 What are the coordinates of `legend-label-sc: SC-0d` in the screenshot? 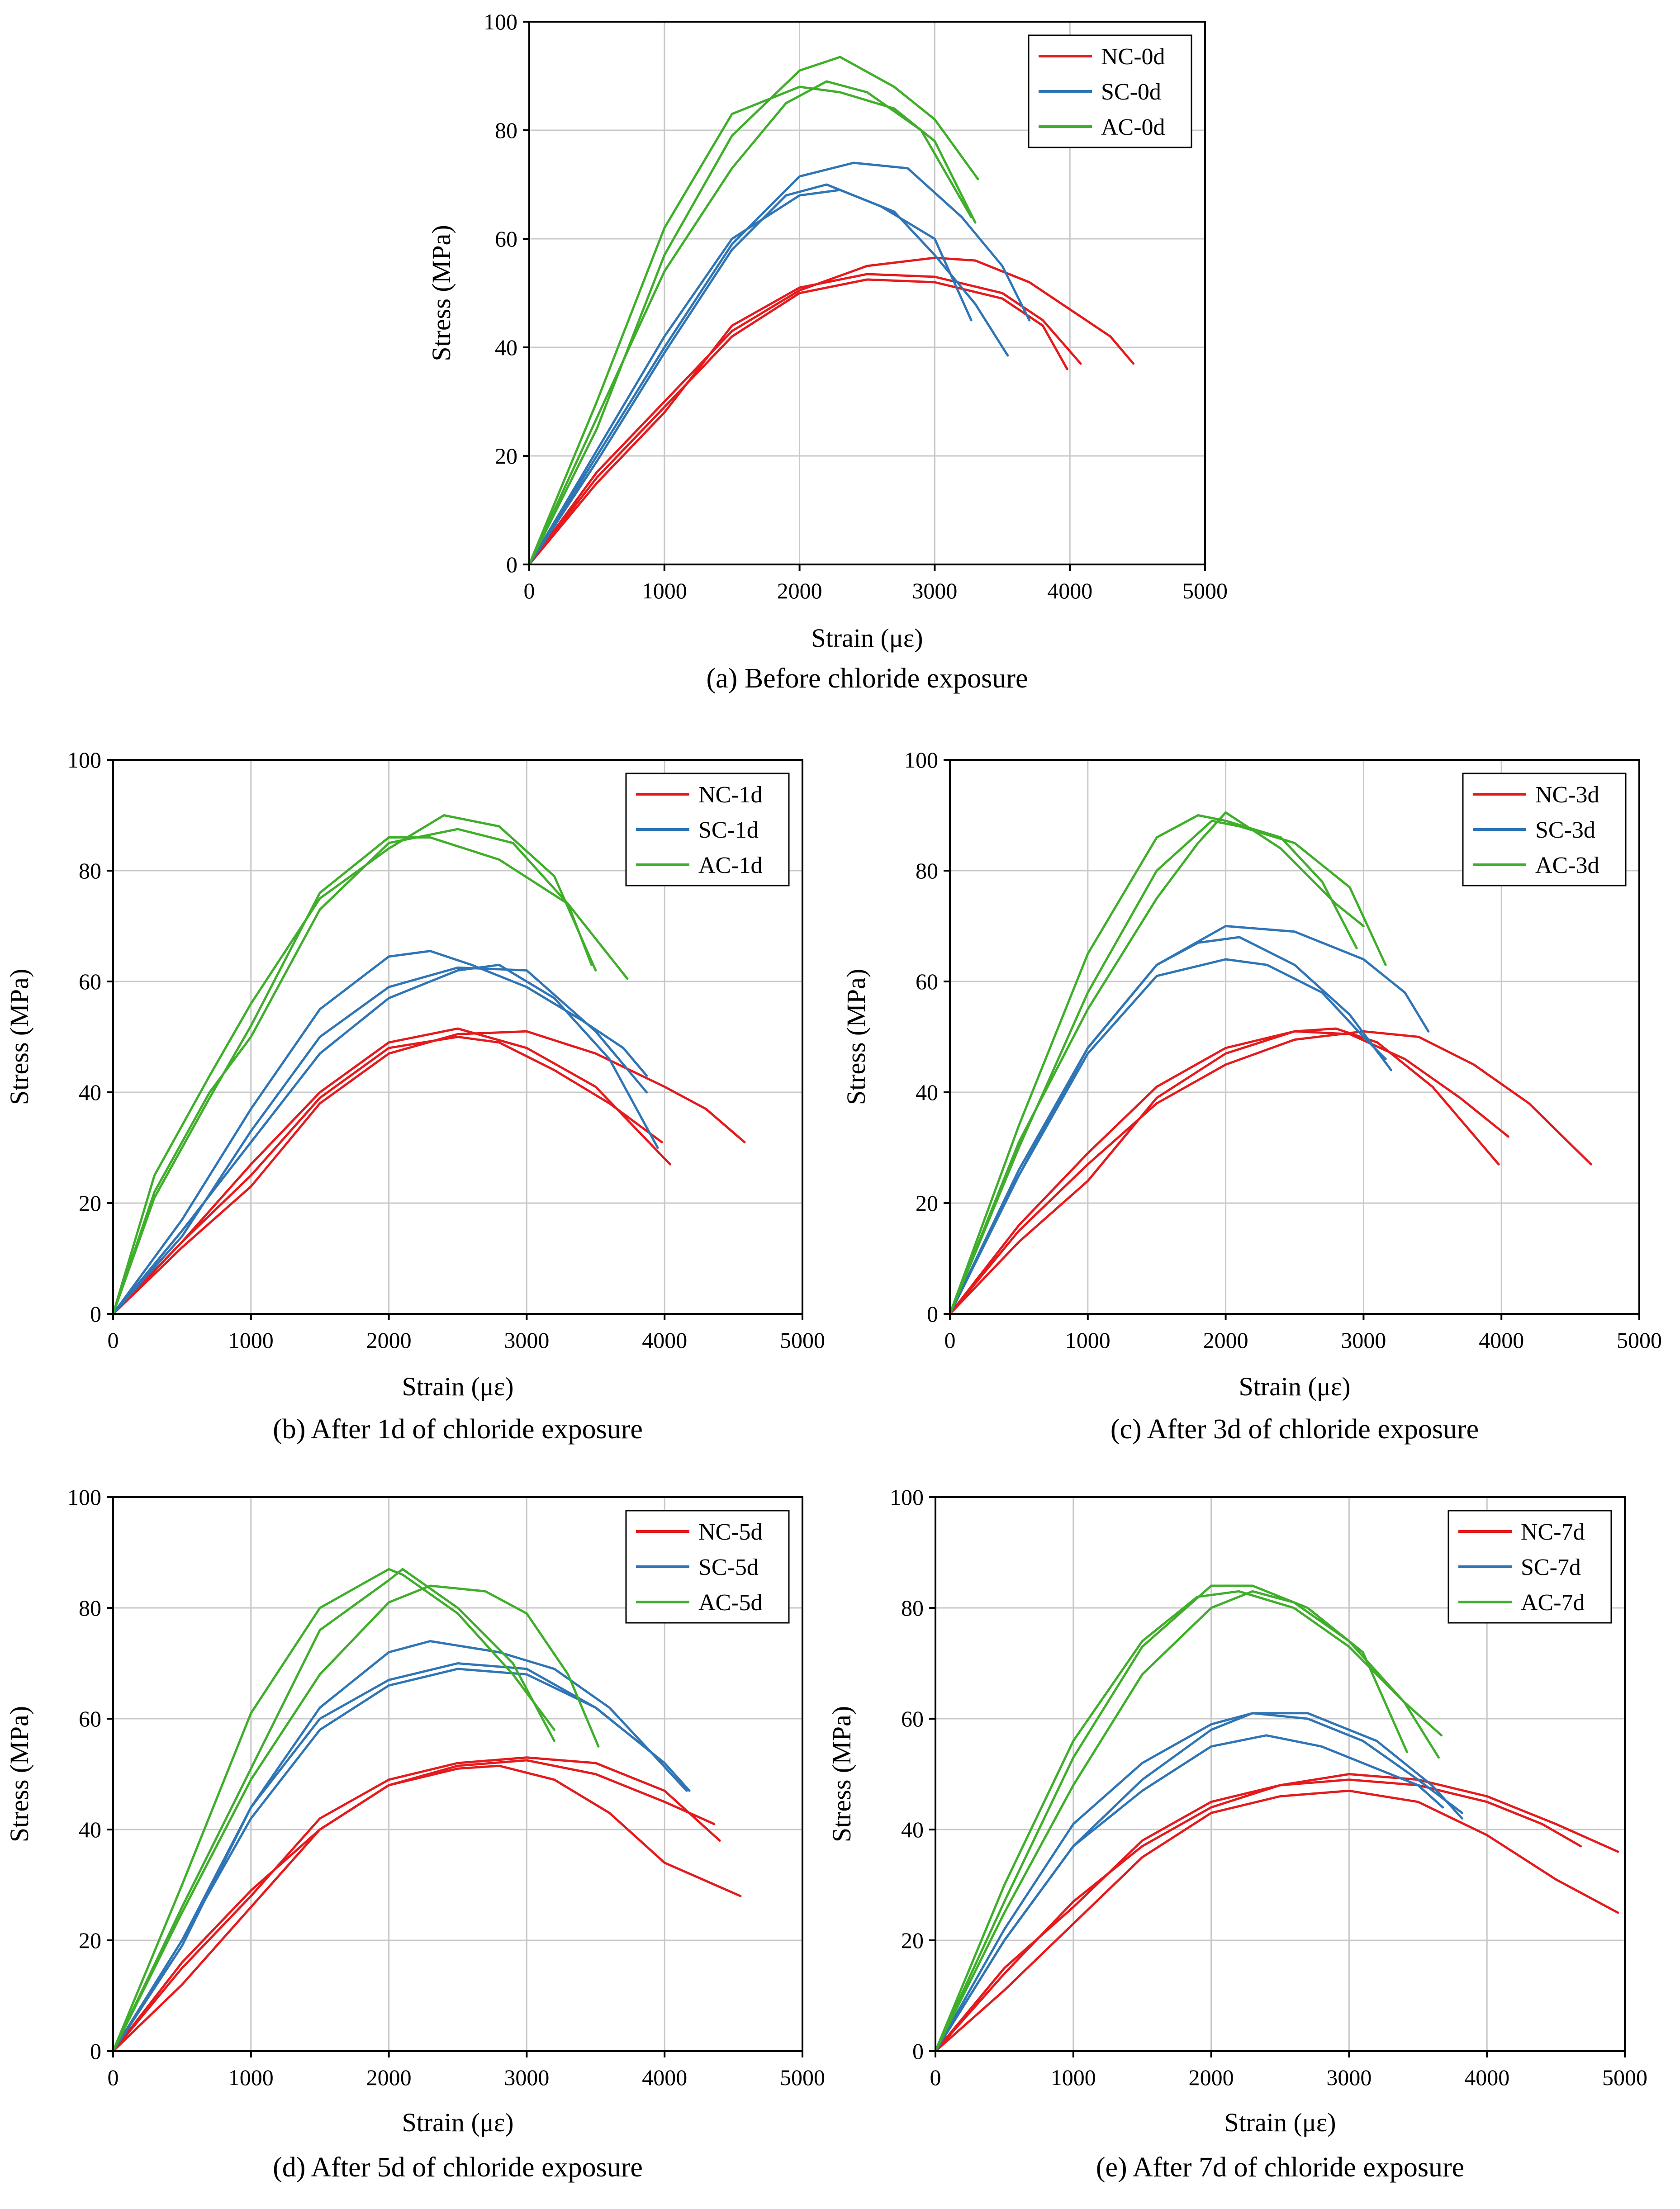 It's located at (1131, 92).